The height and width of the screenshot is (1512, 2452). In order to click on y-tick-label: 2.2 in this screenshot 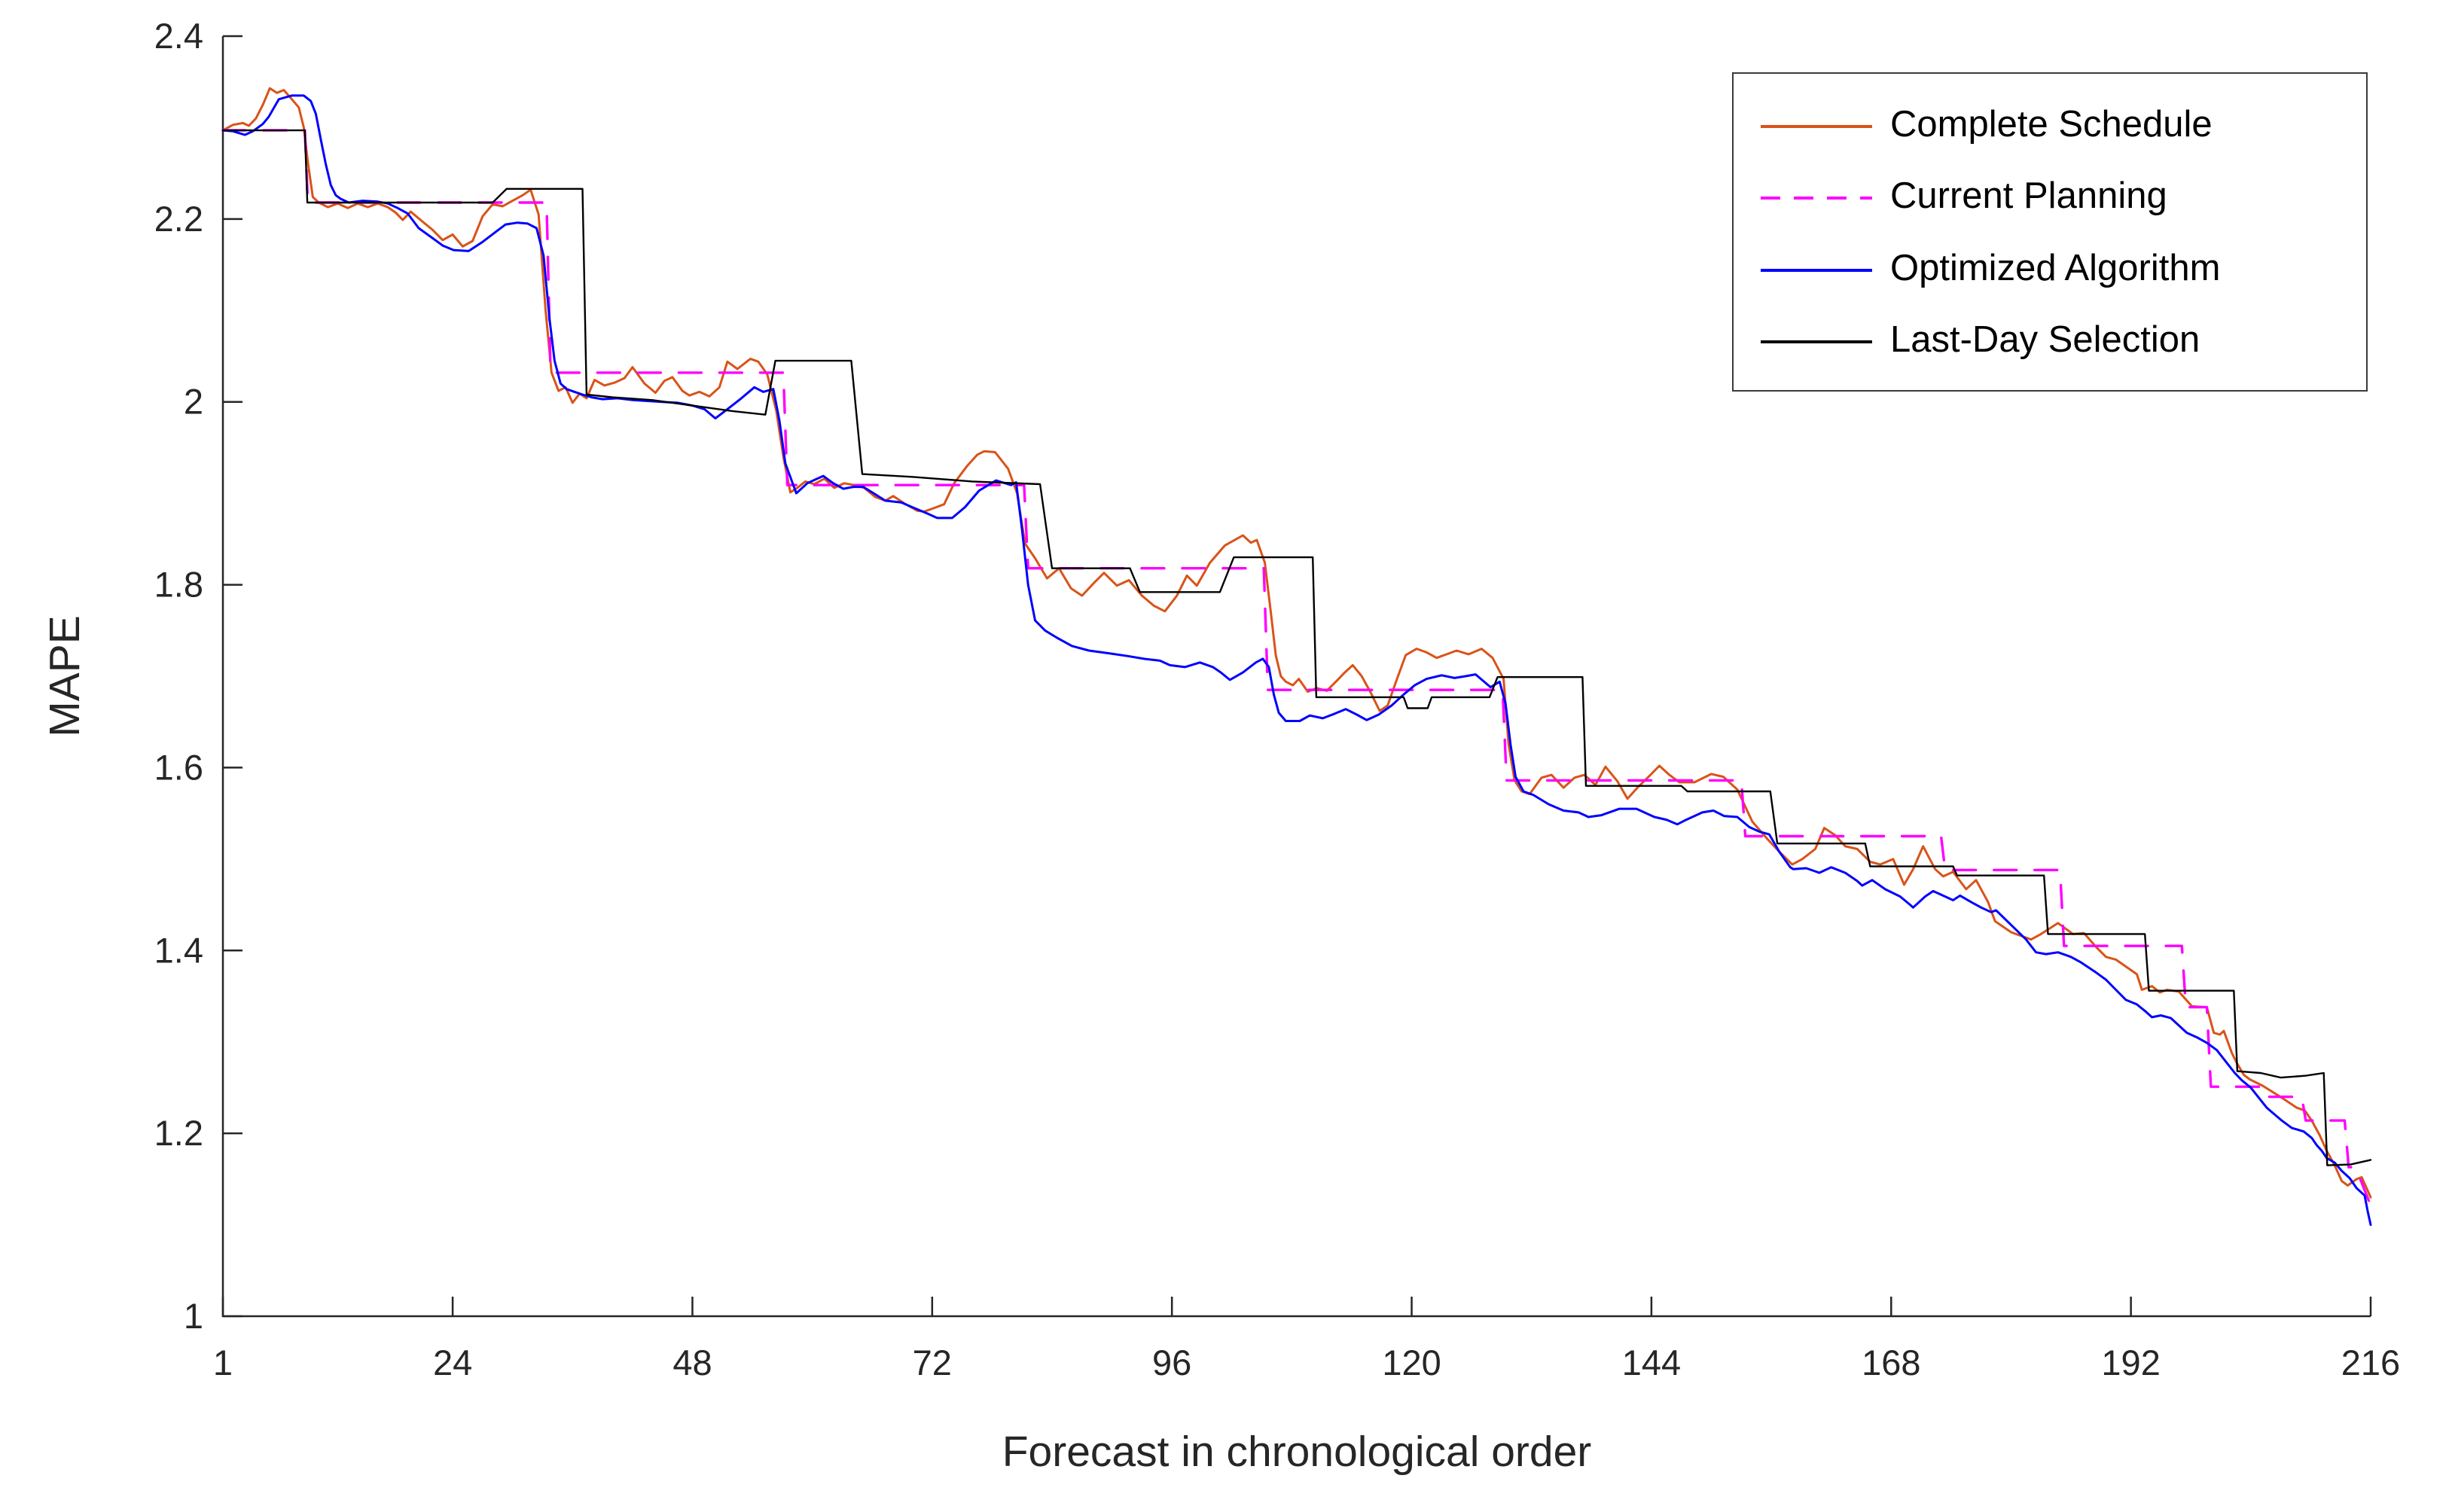, I will do `click(178, 219)`.